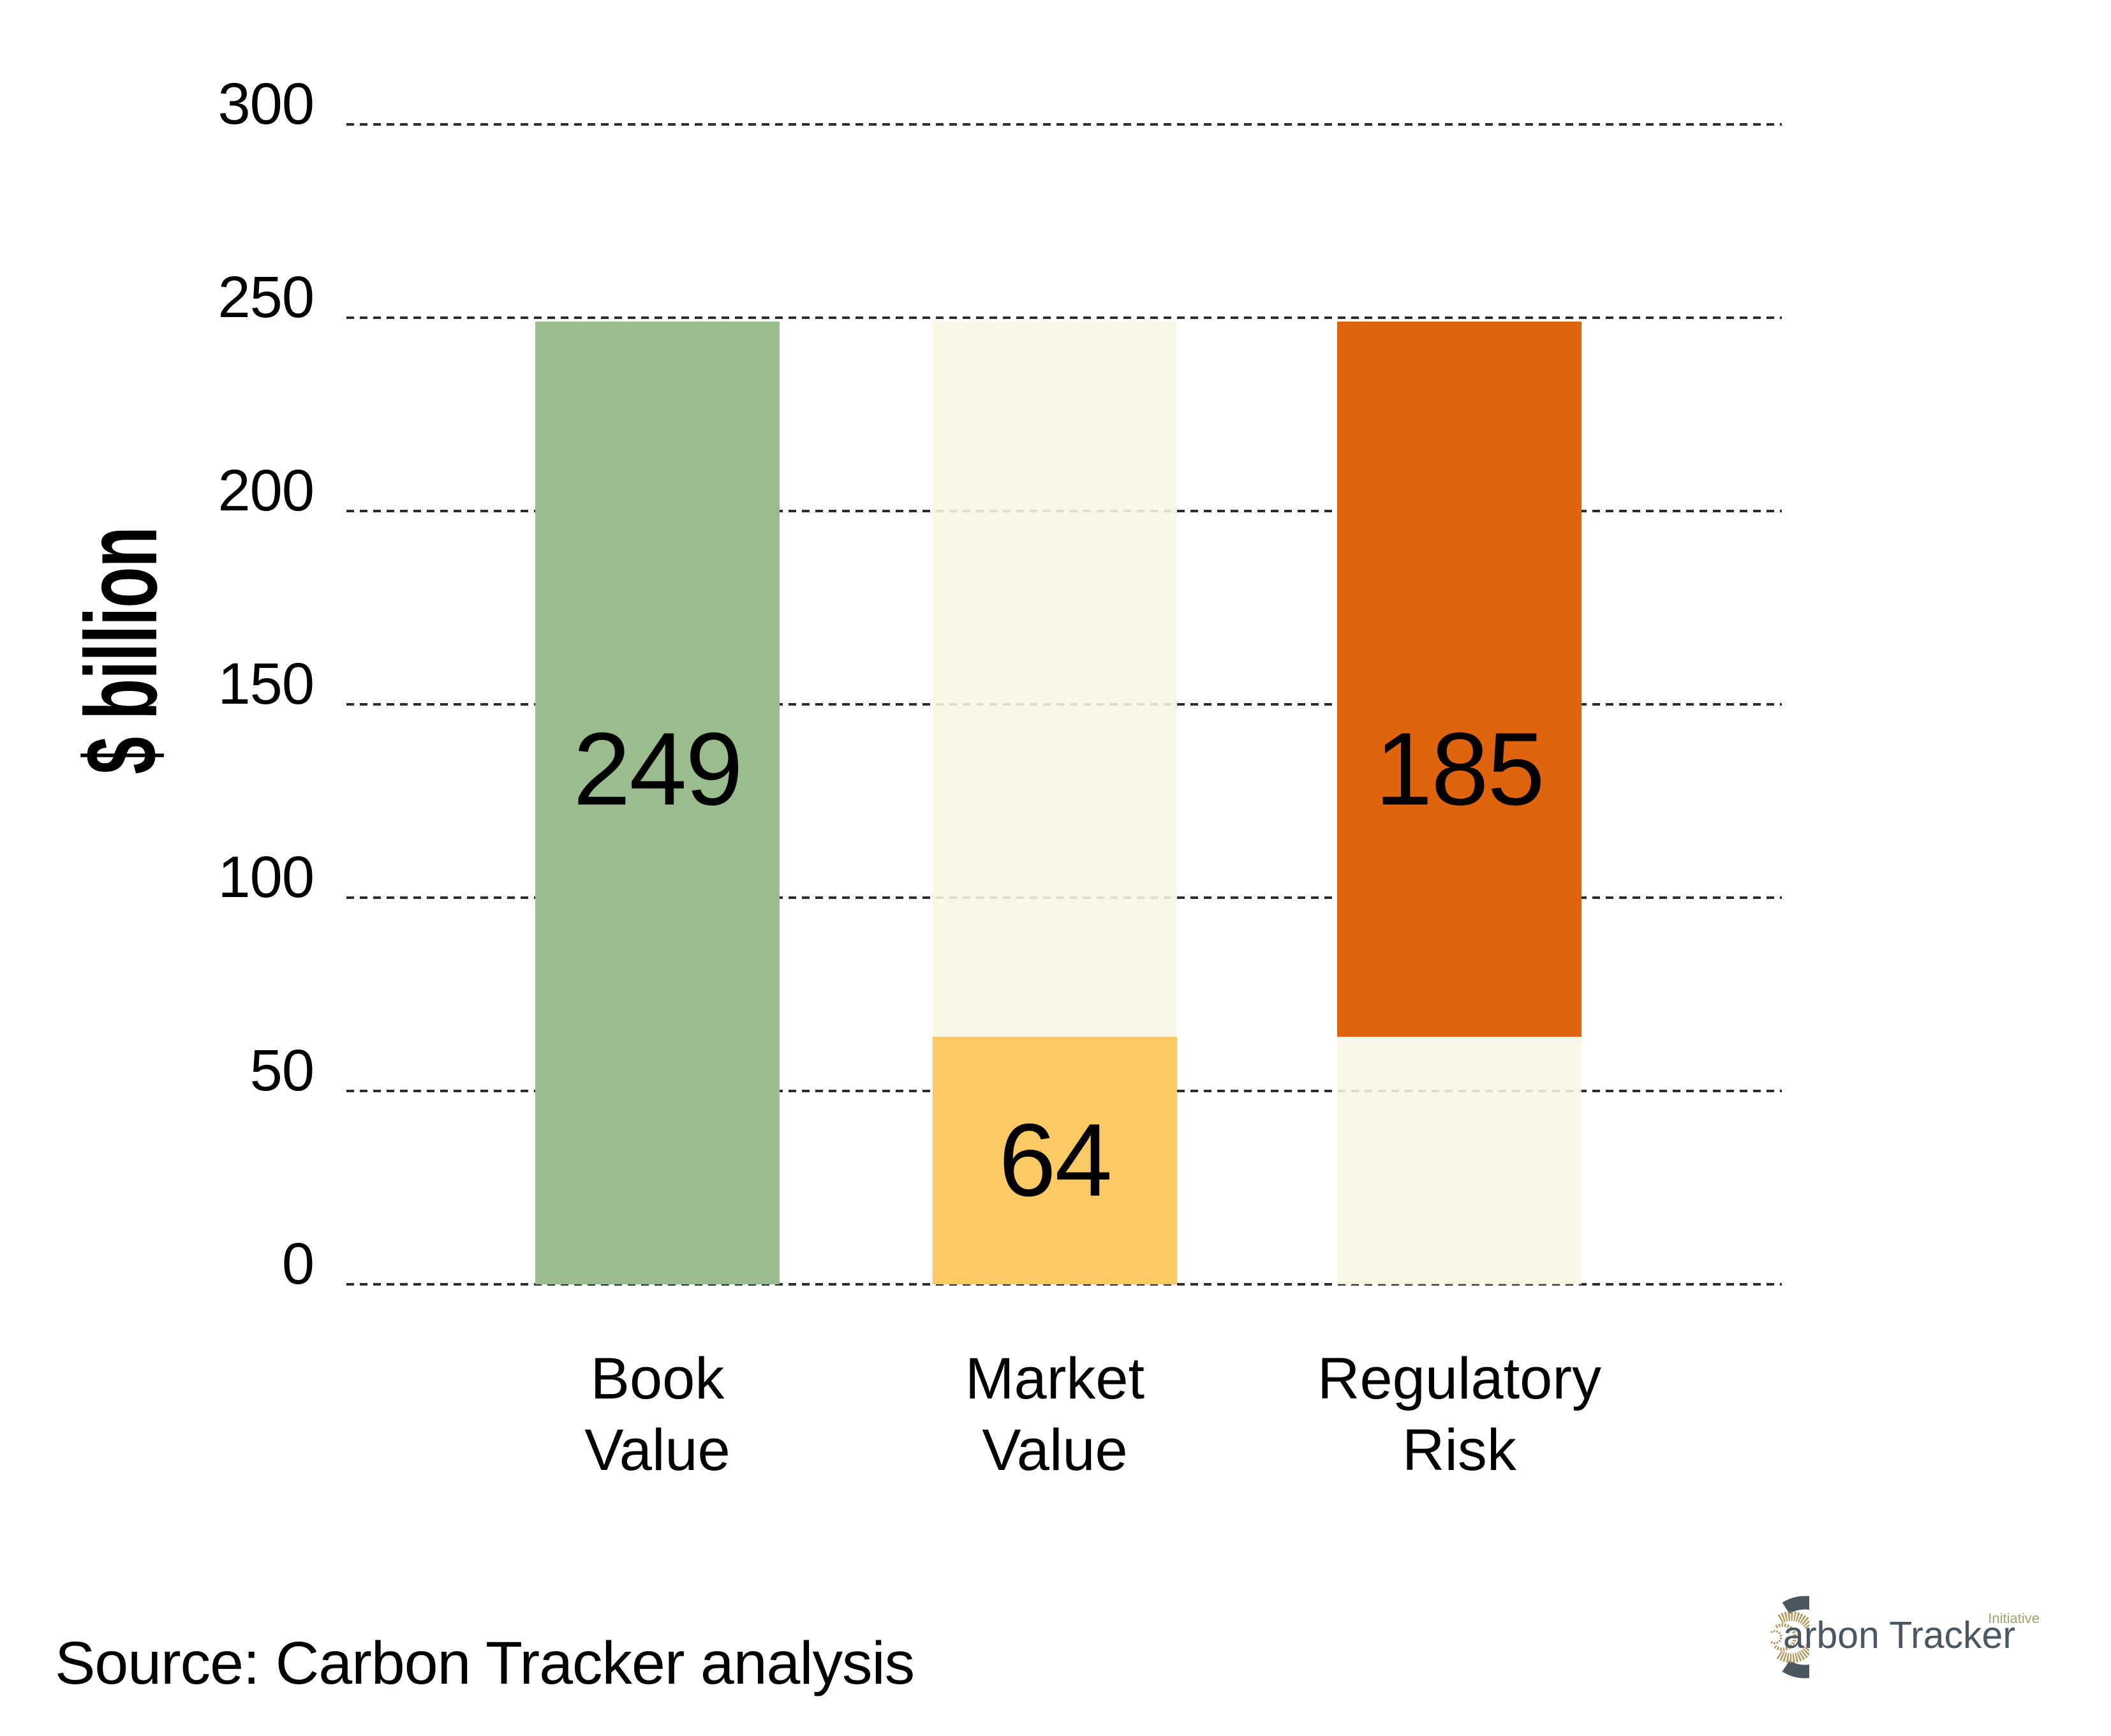 This screenshot has width=2111, height=1736. What do you see at coordinates (1055, 1414) in the screenshot?
I see `x-category-label-market-value: Market Value` at bounding box center [1055, 1414].